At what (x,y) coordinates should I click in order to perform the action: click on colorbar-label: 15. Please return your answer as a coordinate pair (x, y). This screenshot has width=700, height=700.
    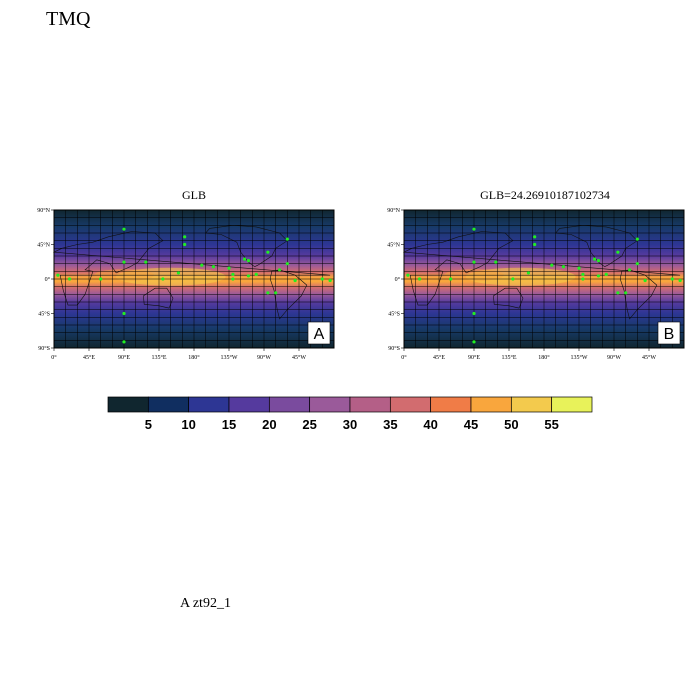
    Looking at the image, I should click on (229, 424).